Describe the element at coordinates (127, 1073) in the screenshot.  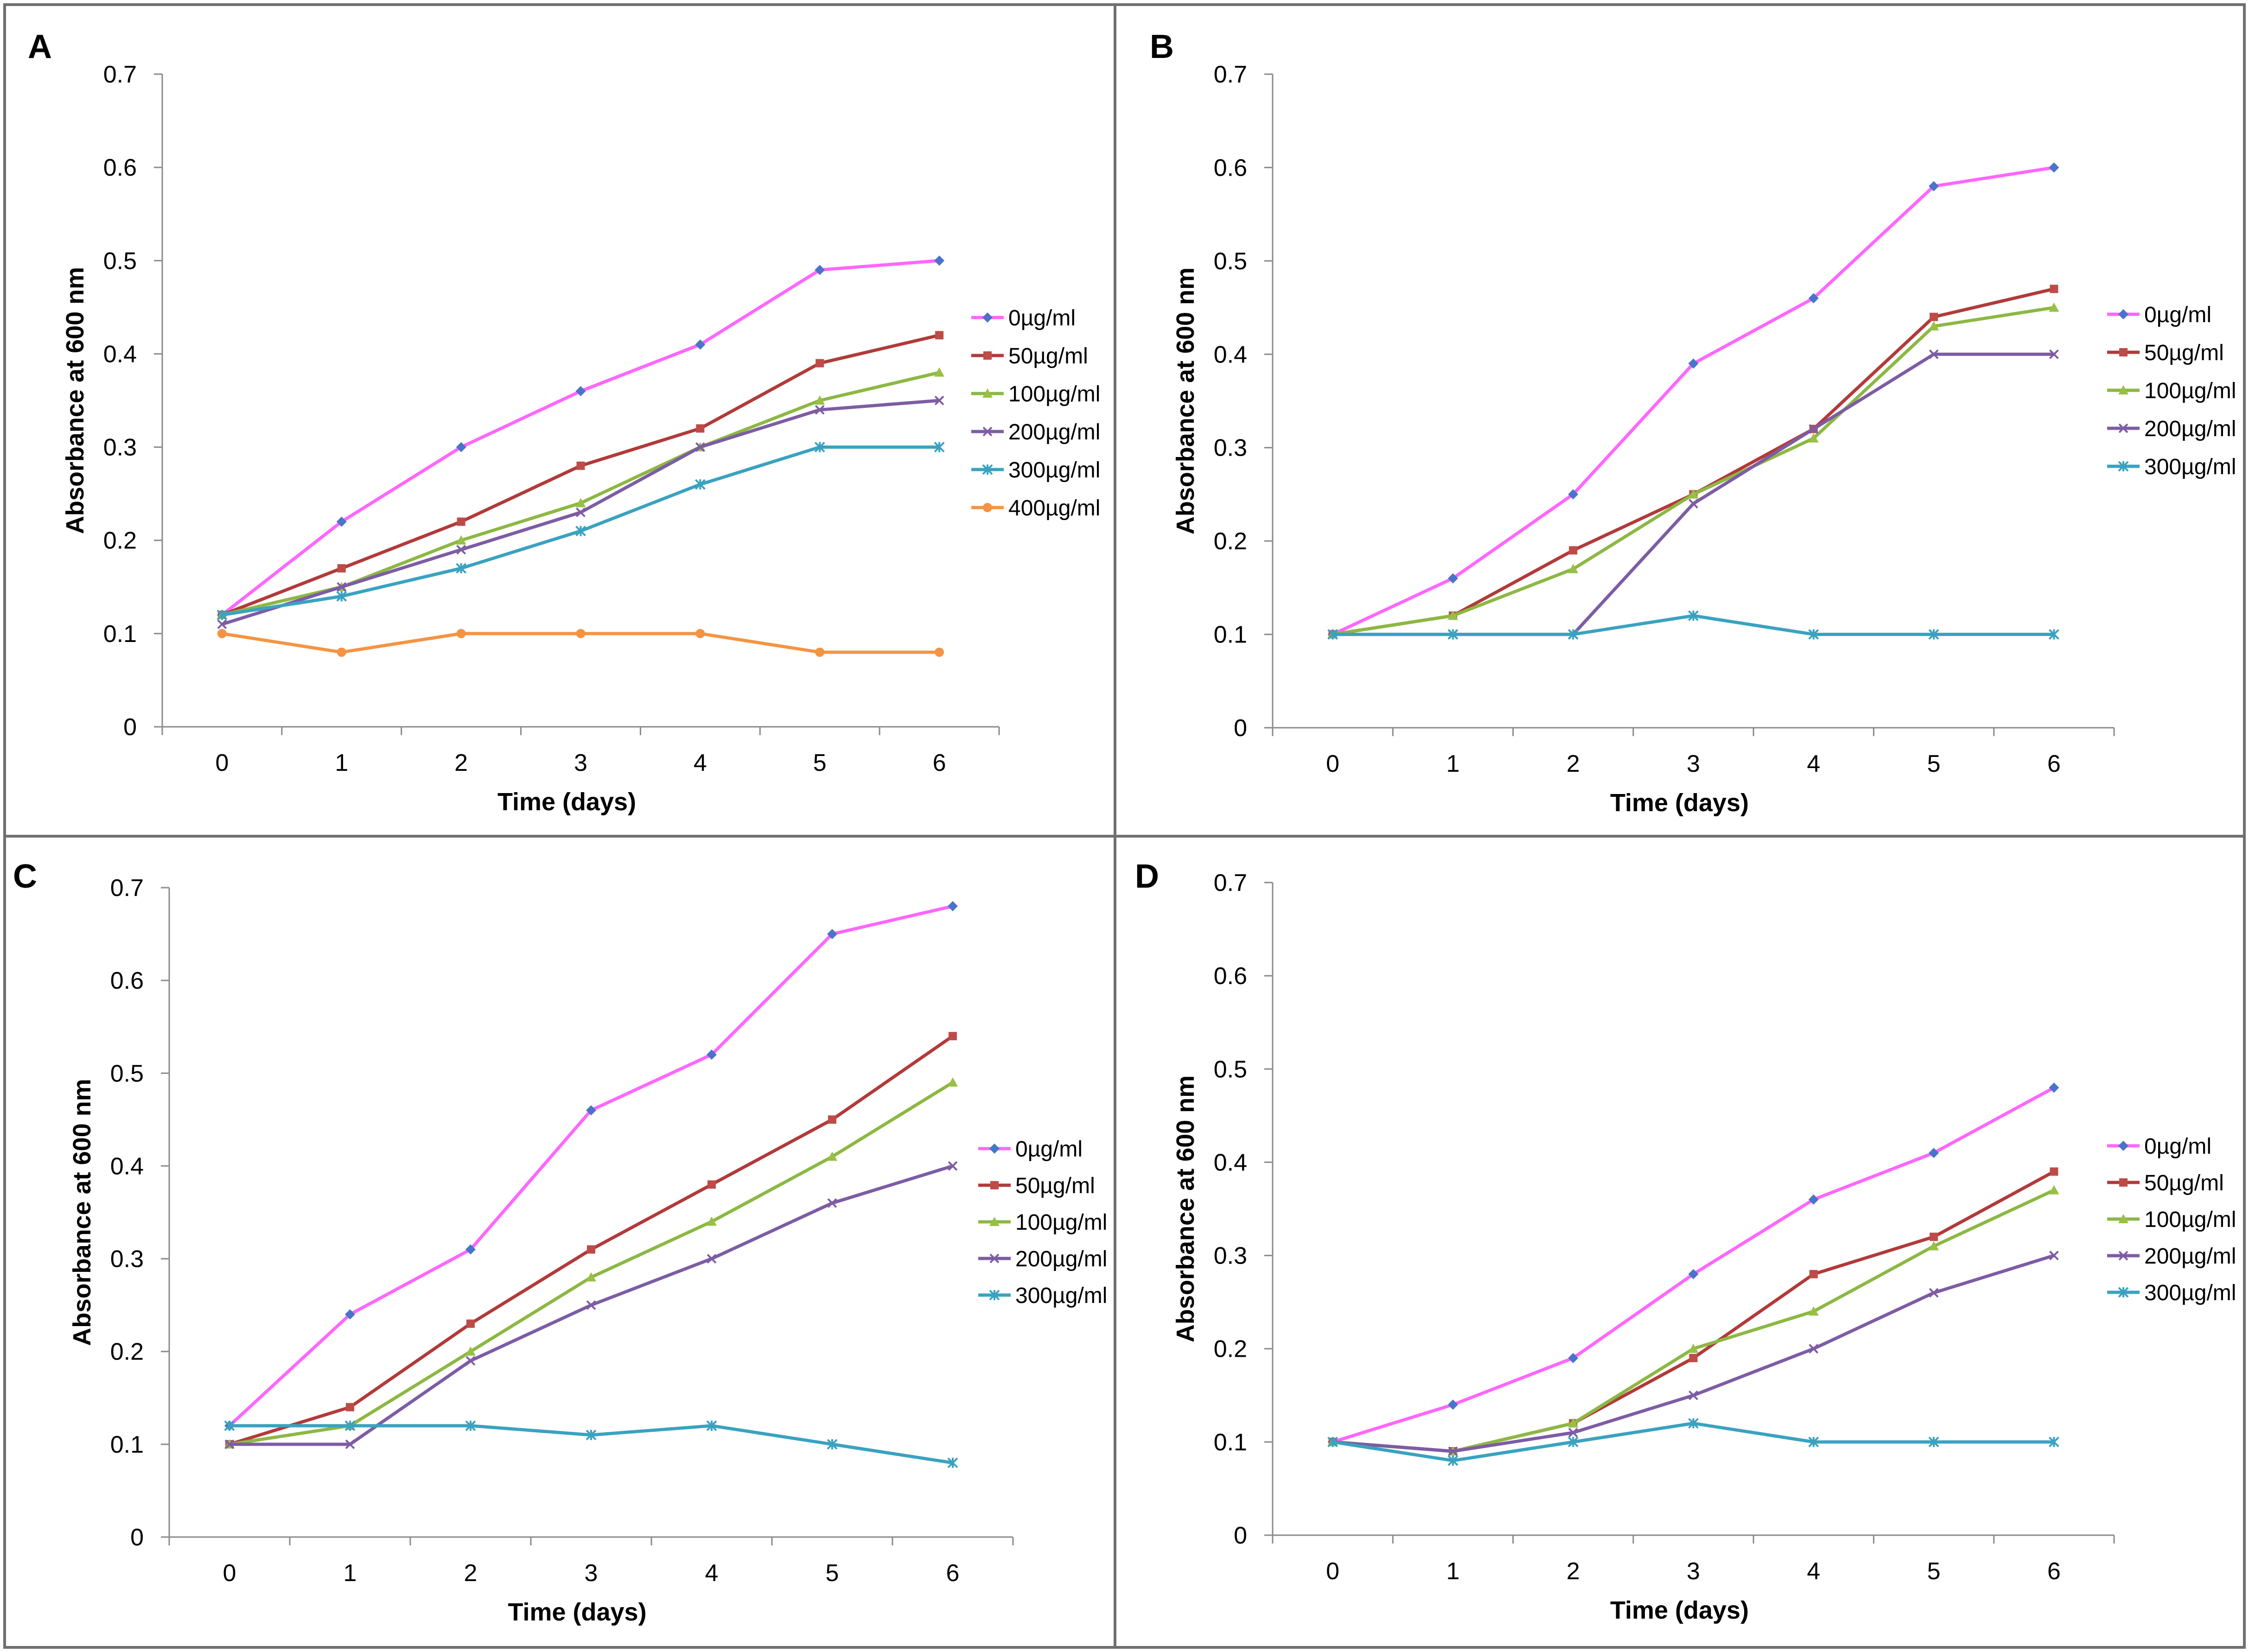
I see `y-tick-label: 0.5` at that location.